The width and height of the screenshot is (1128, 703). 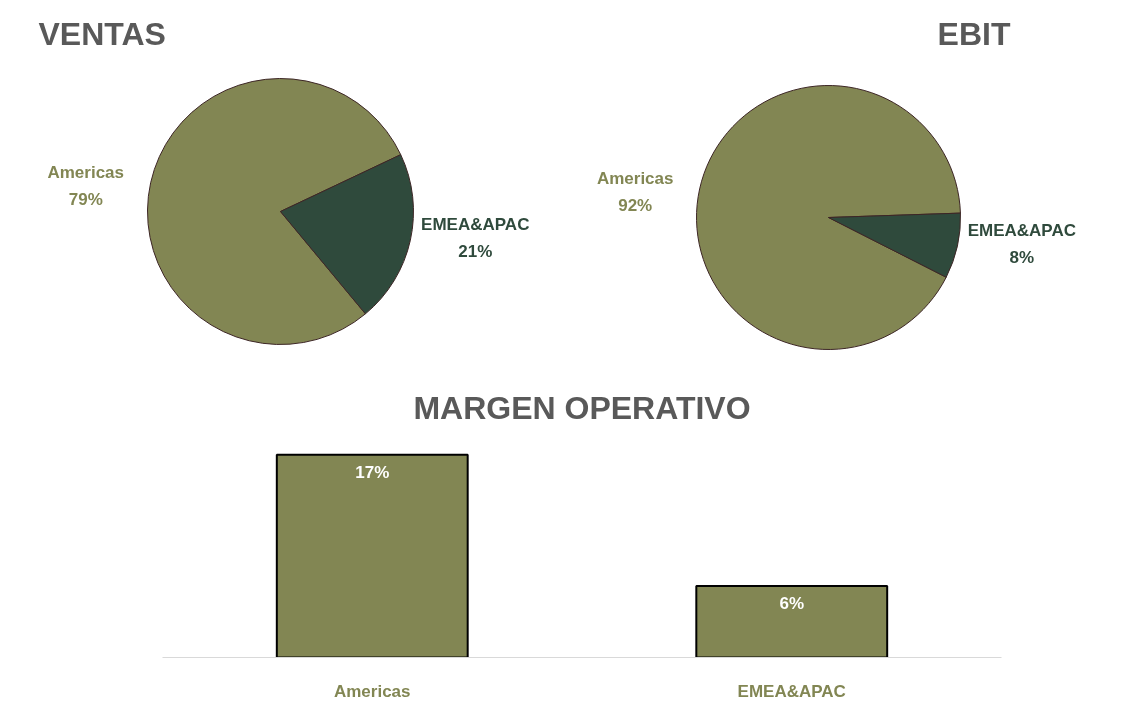 What do you see at coordinates (102, 33) in the screenshot?
I see `chart-title: VENTAS` at bounding box center [102, 33].